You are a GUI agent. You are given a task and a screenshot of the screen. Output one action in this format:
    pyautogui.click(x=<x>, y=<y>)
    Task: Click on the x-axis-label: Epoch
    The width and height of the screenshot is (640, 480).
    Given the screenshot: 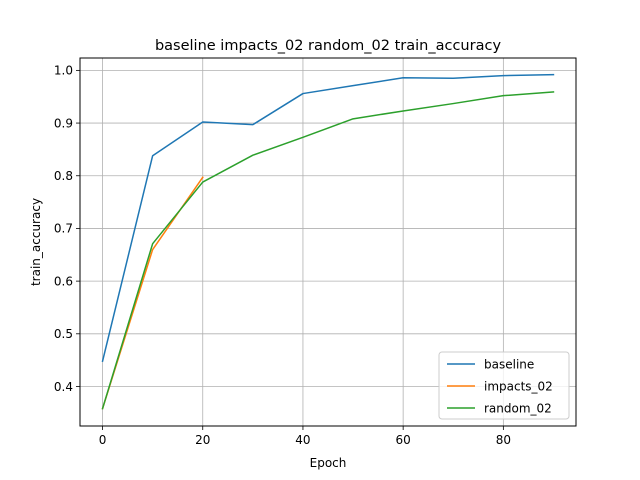 What is the action you would take?
    pyautogui.click(x=328, y=463)
    